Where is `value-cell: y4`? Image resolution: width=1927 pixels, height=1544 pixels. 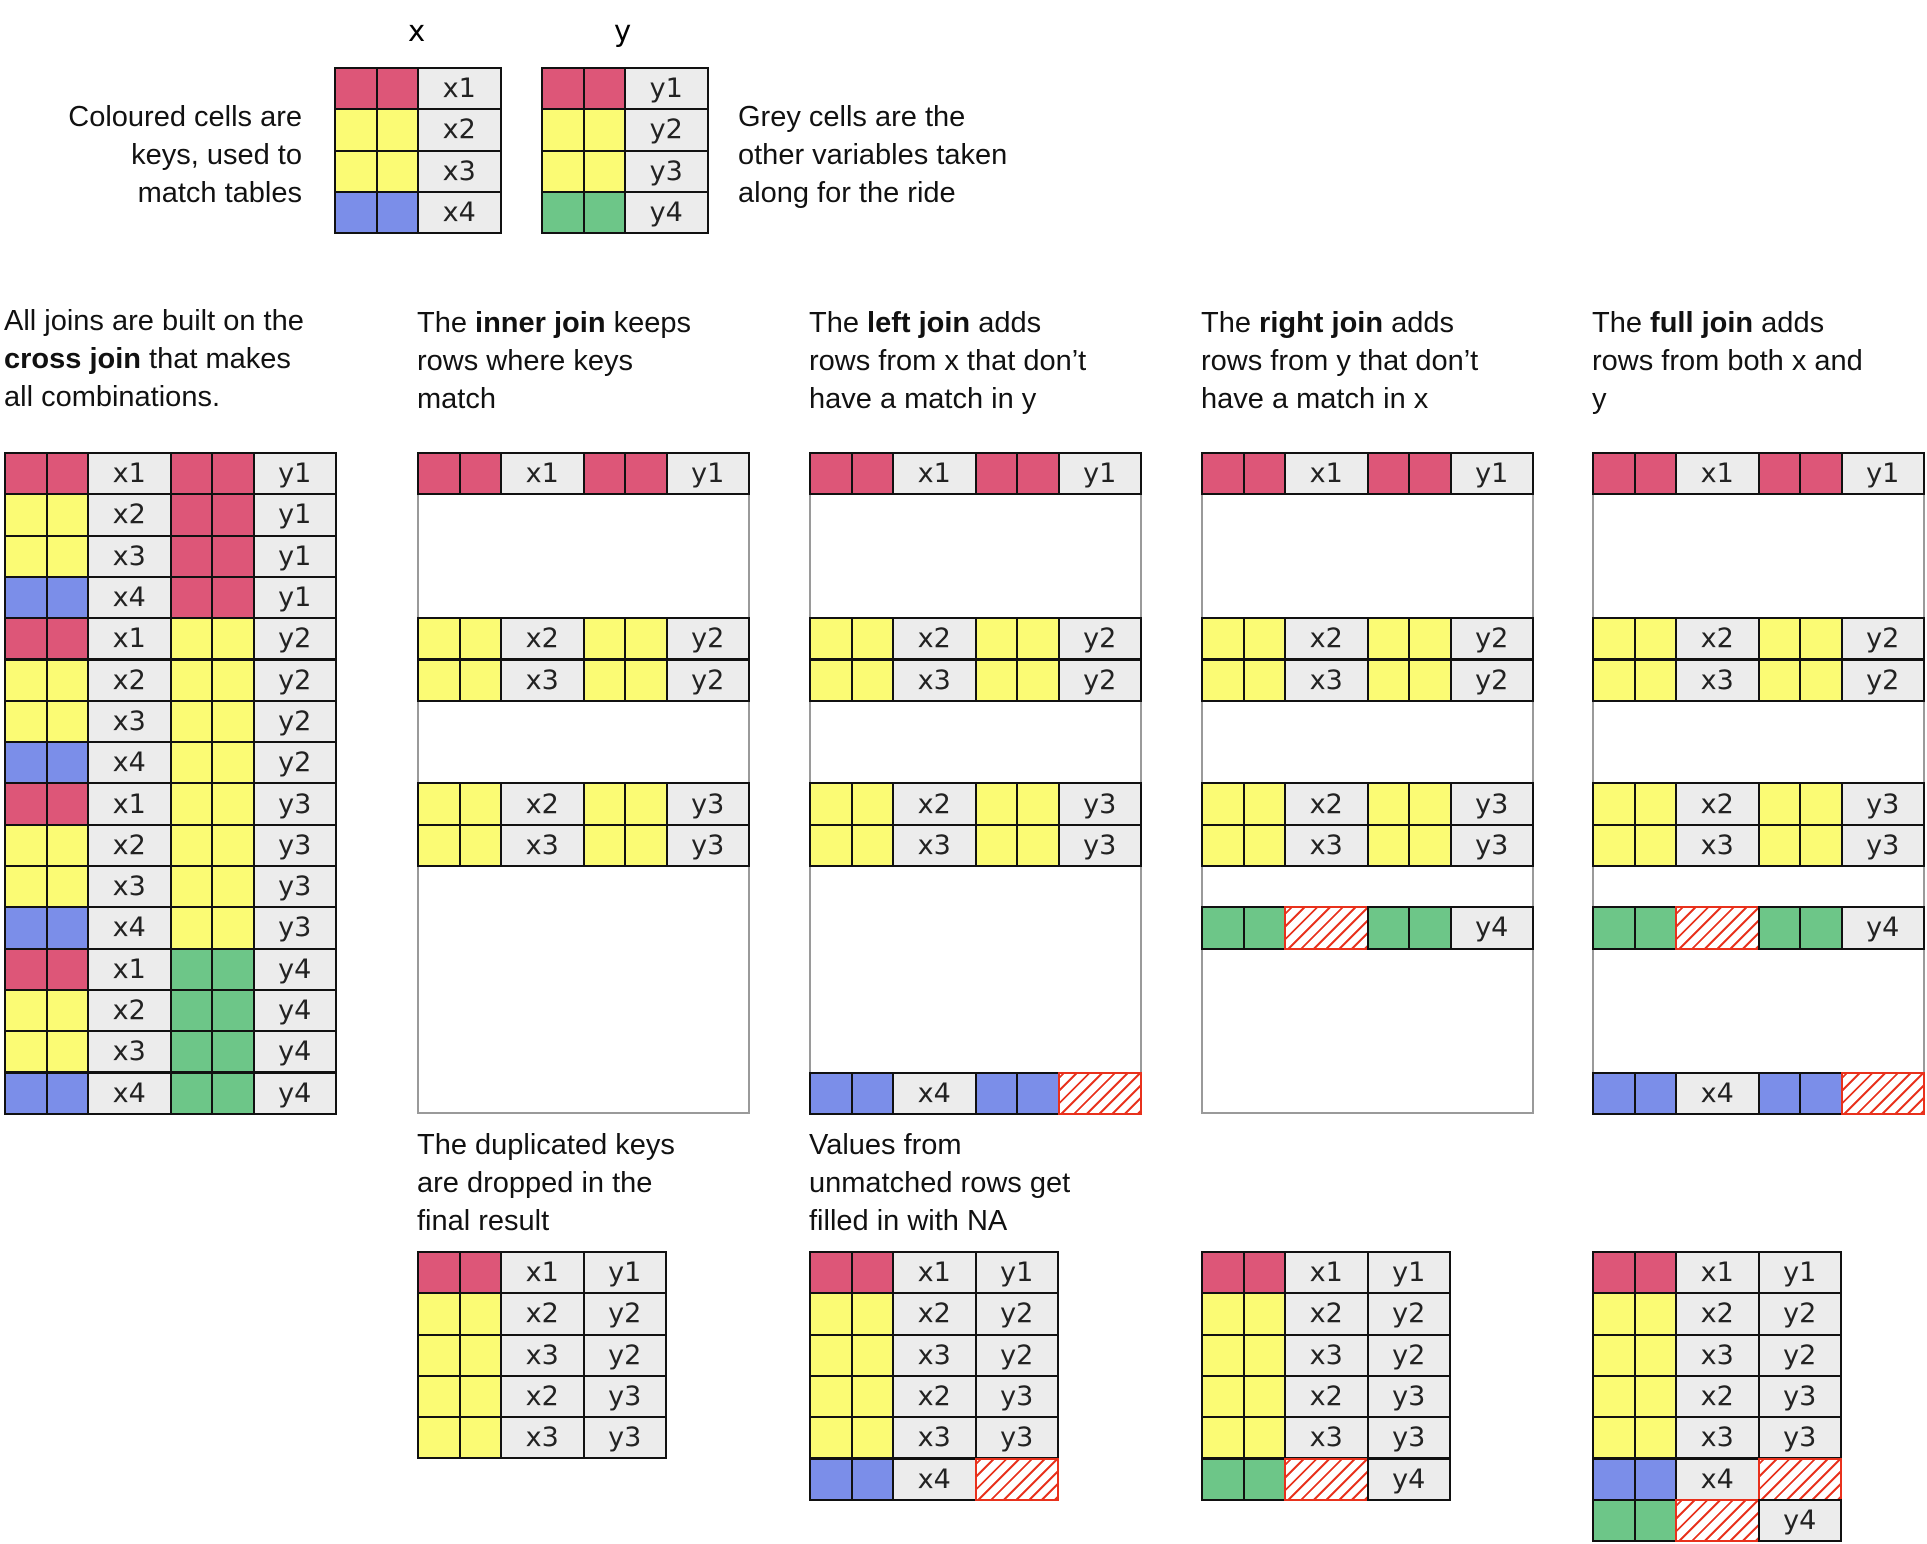
value-cell: y4 is located at coordinates (1799, 1520).